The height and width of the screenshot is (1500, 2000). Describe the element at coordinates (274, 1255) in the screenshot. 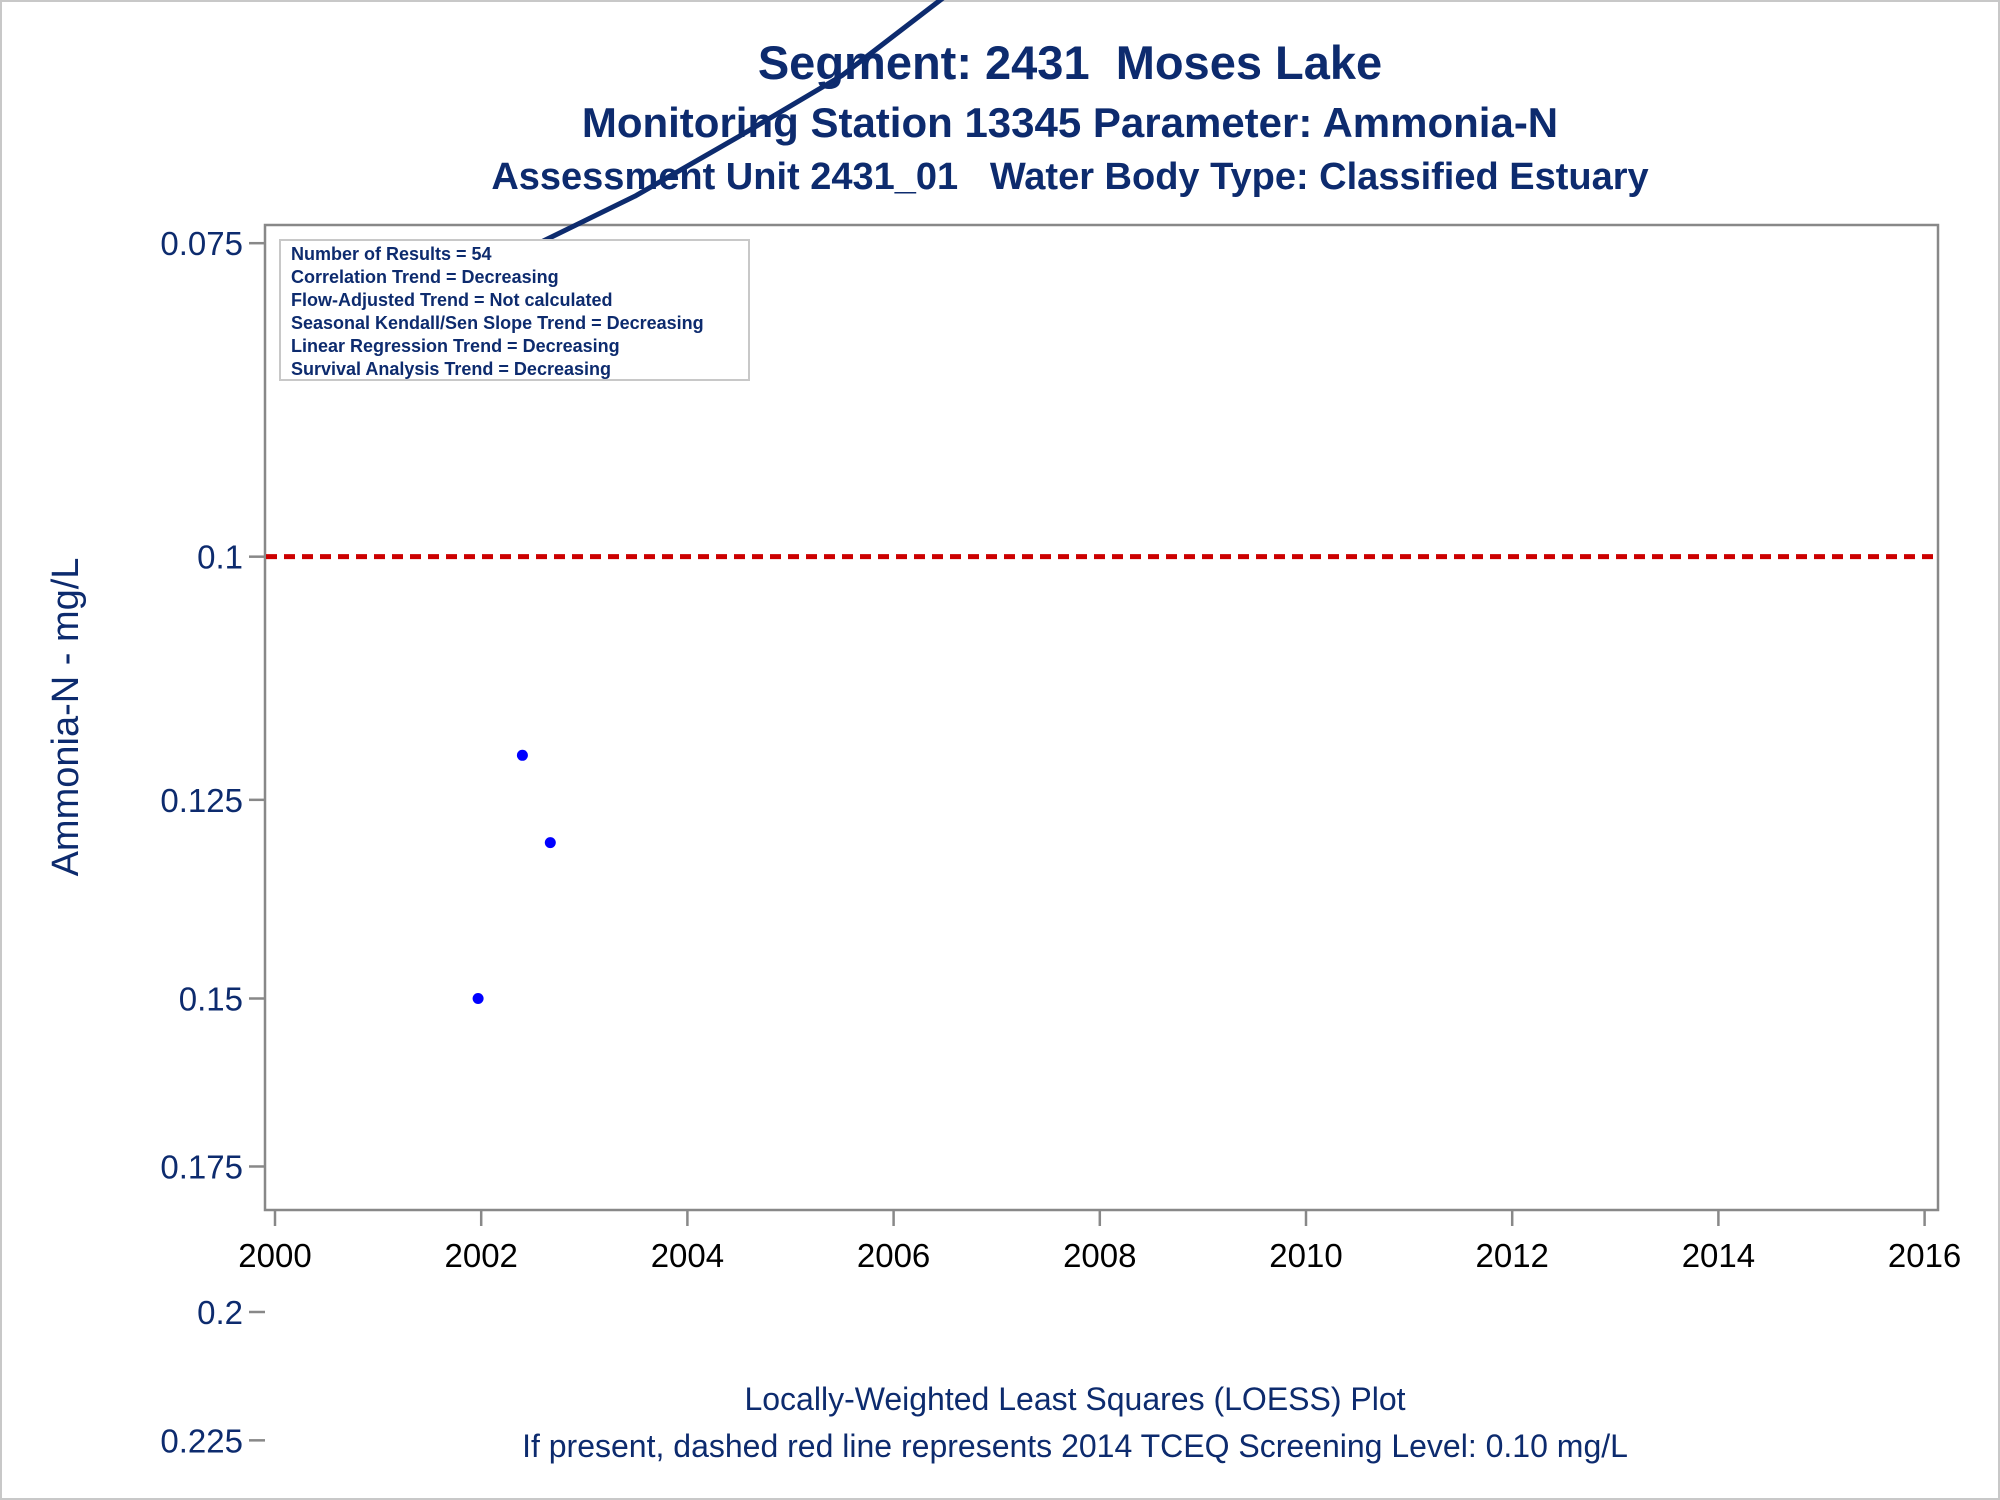

I see `x-tick-label: 2000` at that location.